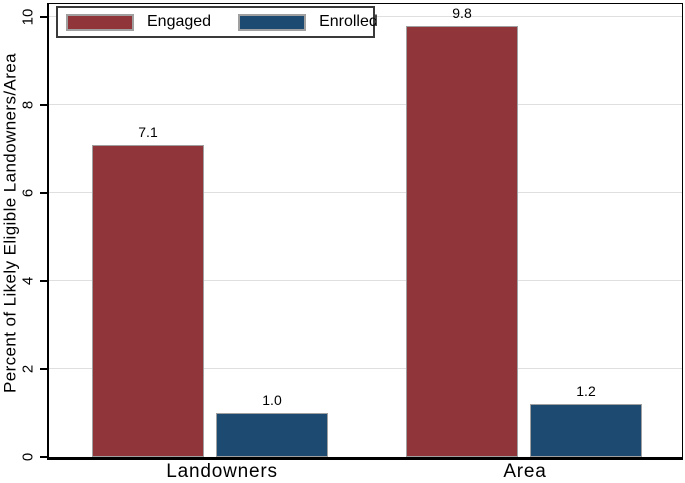 This screenshot has height=483, width=685. Describe the element at coordinates (586, 430) in the screenshot. I see `bar-enrolled-area` at that location.